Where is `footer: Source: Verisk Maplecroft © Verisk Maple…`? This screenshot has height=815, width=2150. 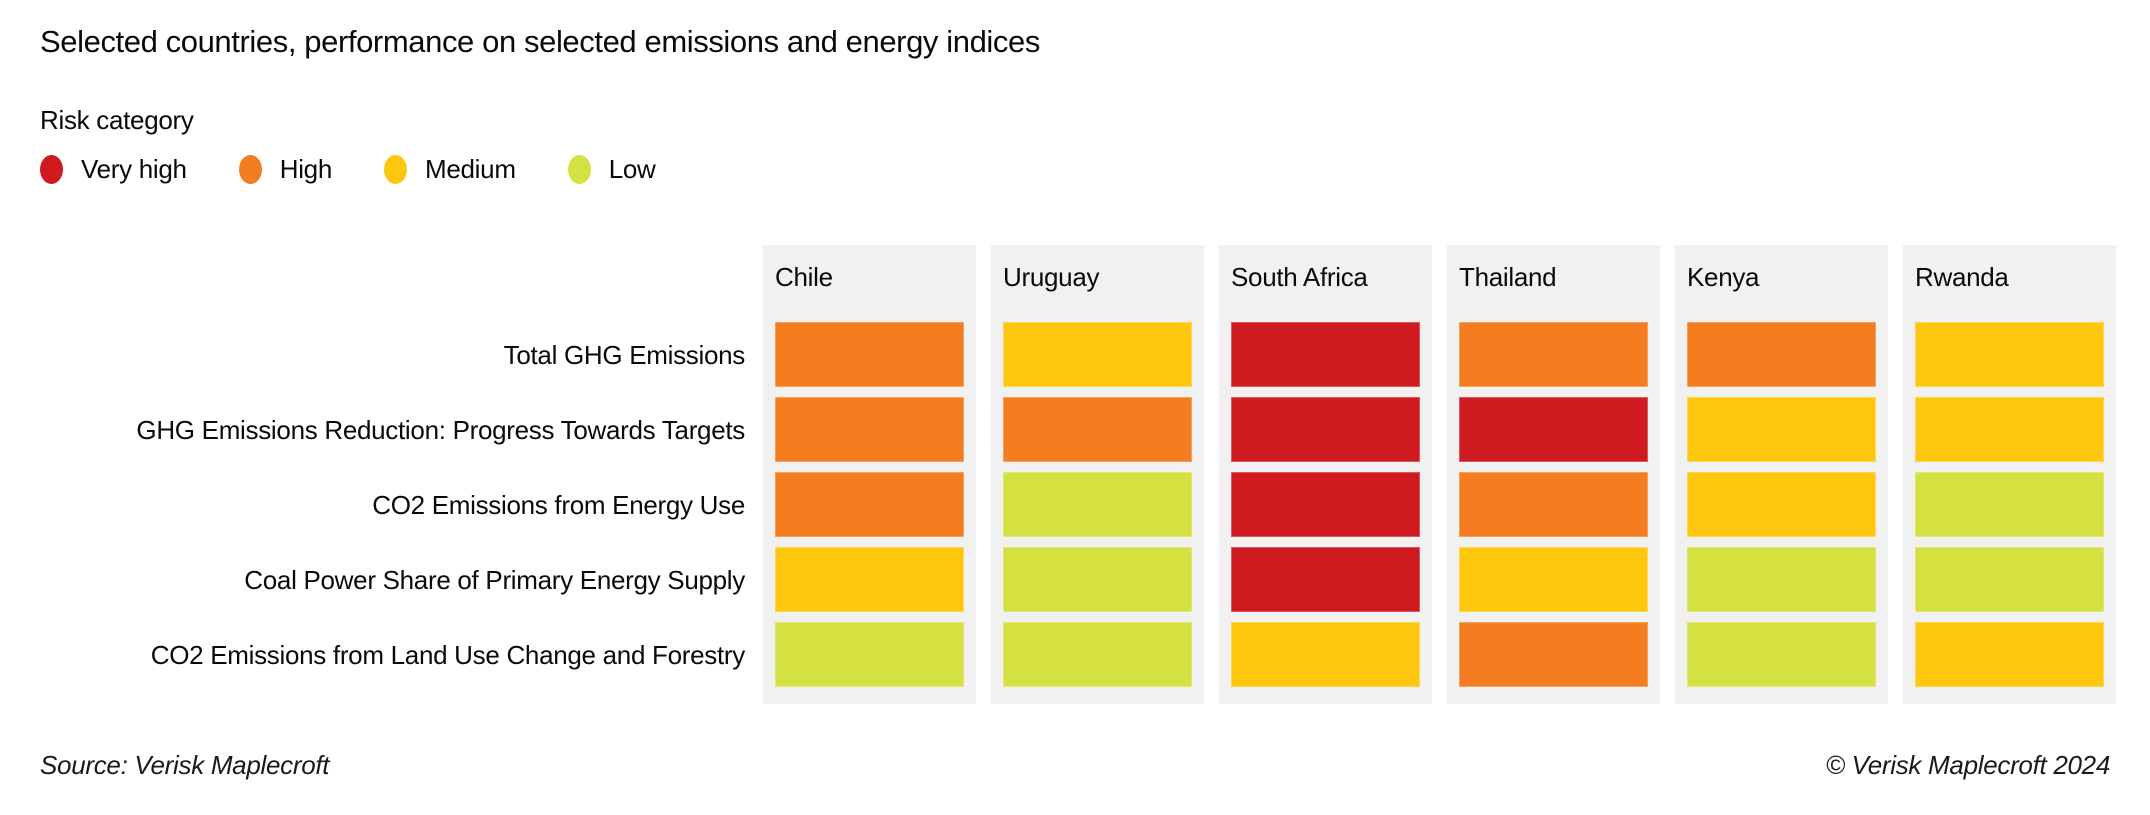 footer: Source: Verisk Maplecroft © Verisk Maple… is located at coordinates (1075, 765).